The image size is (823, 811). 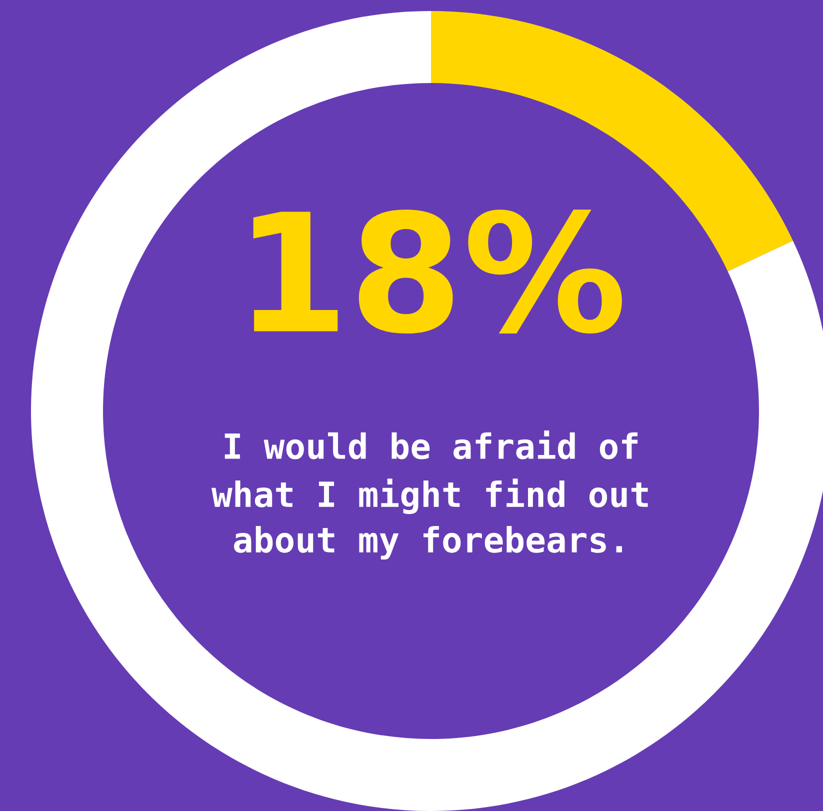 What do you see at coordinates (430, 495) in the screenshot?
I see `text: I would be afraid of what I might find out about my forebears.` at bounding box center [430, 495].